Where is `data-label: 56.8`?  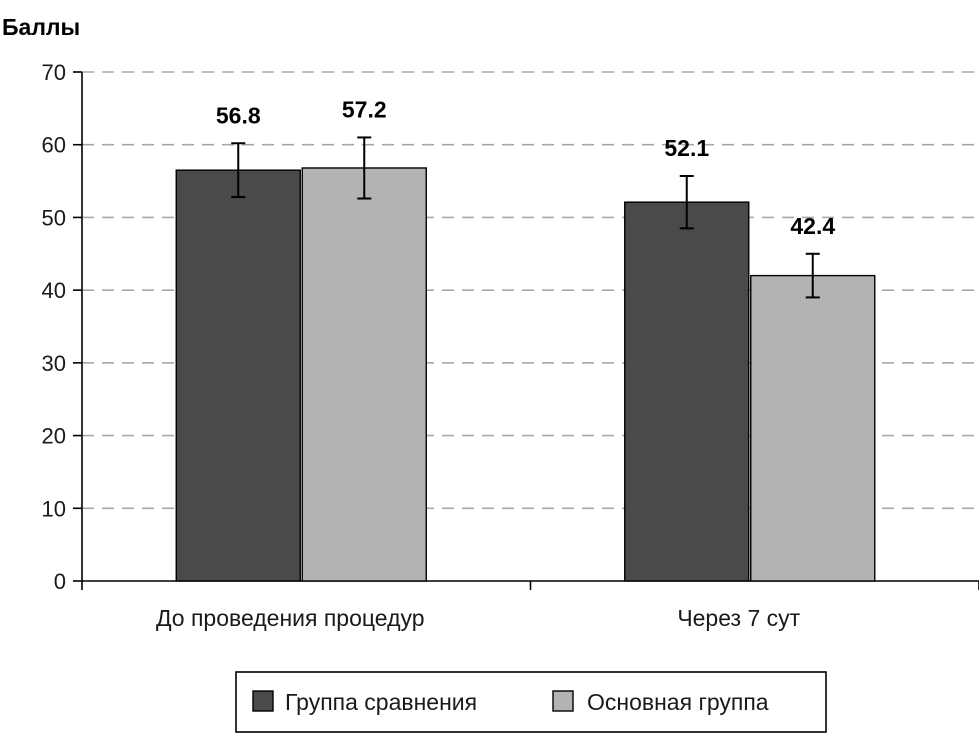
data-label: 56.8 is located at coordinates (238, 115).